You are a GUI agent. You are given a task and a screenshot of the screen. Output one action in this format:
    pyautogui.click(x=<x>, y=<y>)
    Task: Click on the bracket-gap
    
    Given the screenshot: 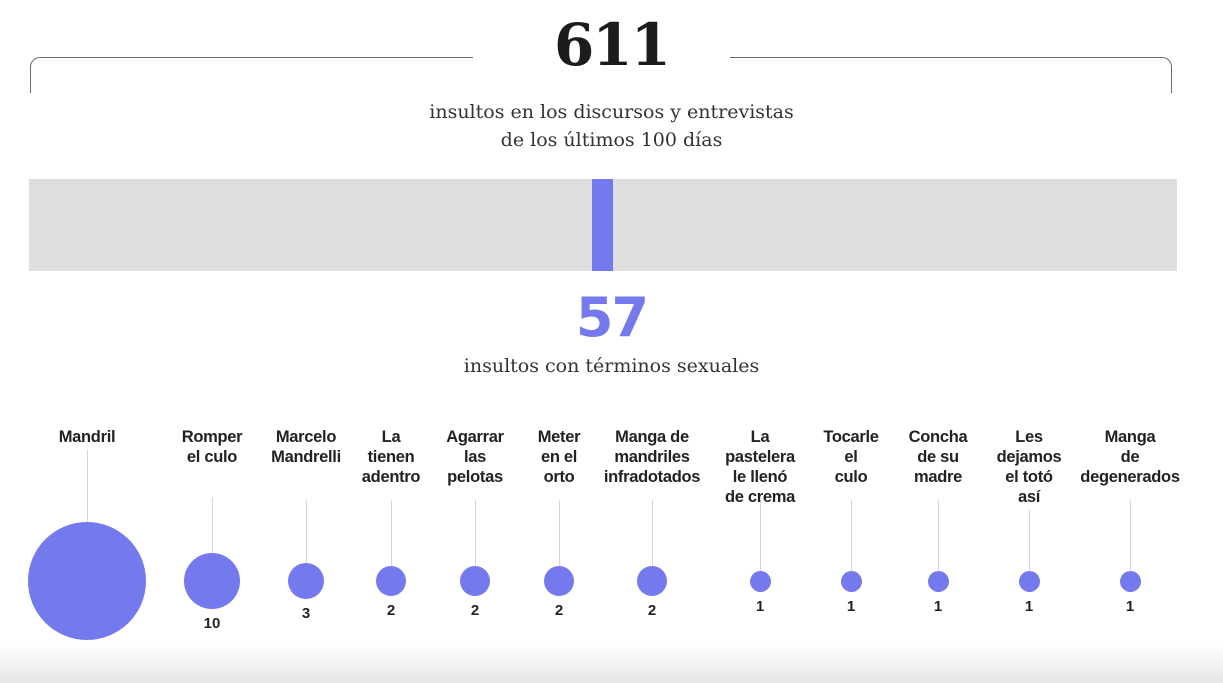 What is the action you would take?
    pyautogui.click(x=601, y=57)
    